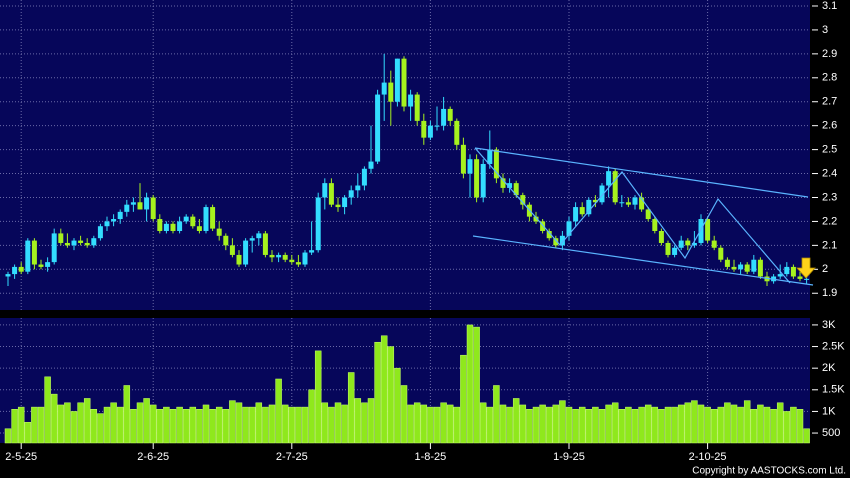  Describe the element at coordinates (153, 457) in the screenshot. I see `x-tick-label: 2-6-25` at that location.